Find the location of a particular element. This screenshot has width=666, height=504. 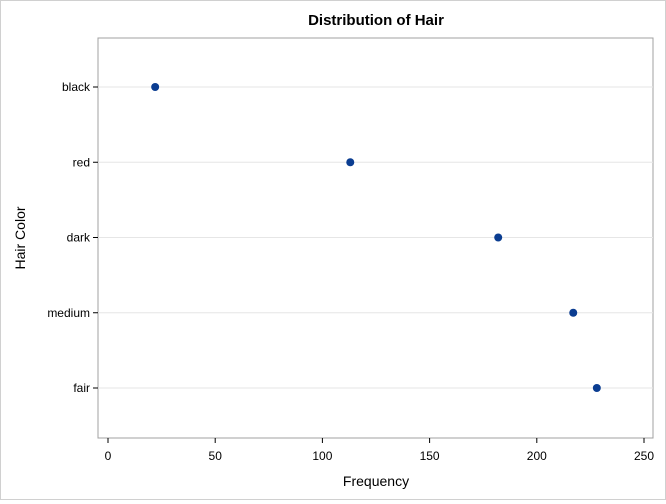

y-tick-label: red is located at coordinates (81, 162).